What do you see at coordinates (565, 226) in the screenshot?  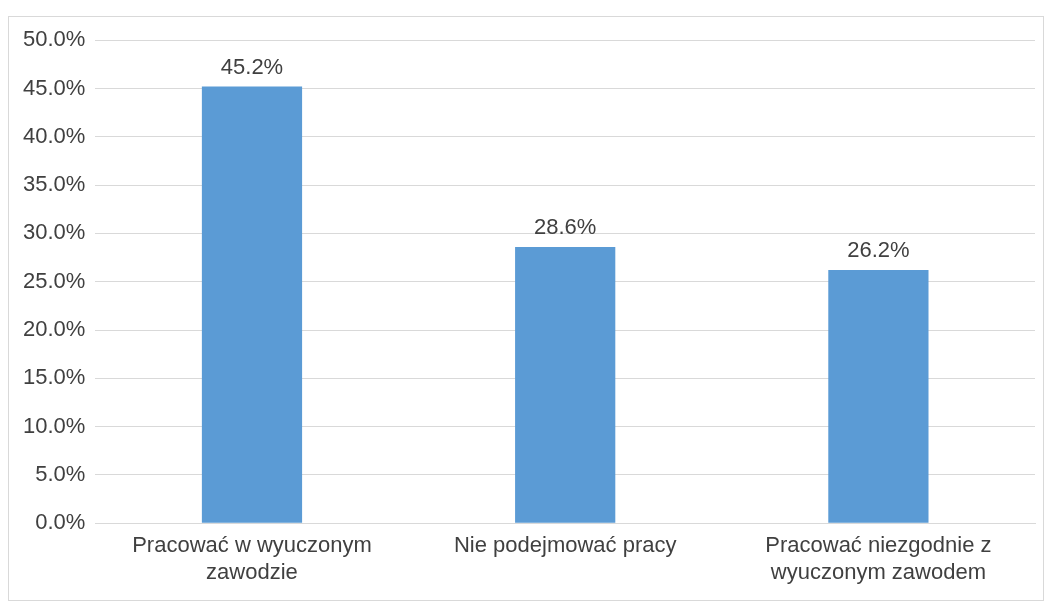 I see `data-label: 28.6%` at bounding box center [565, 226].